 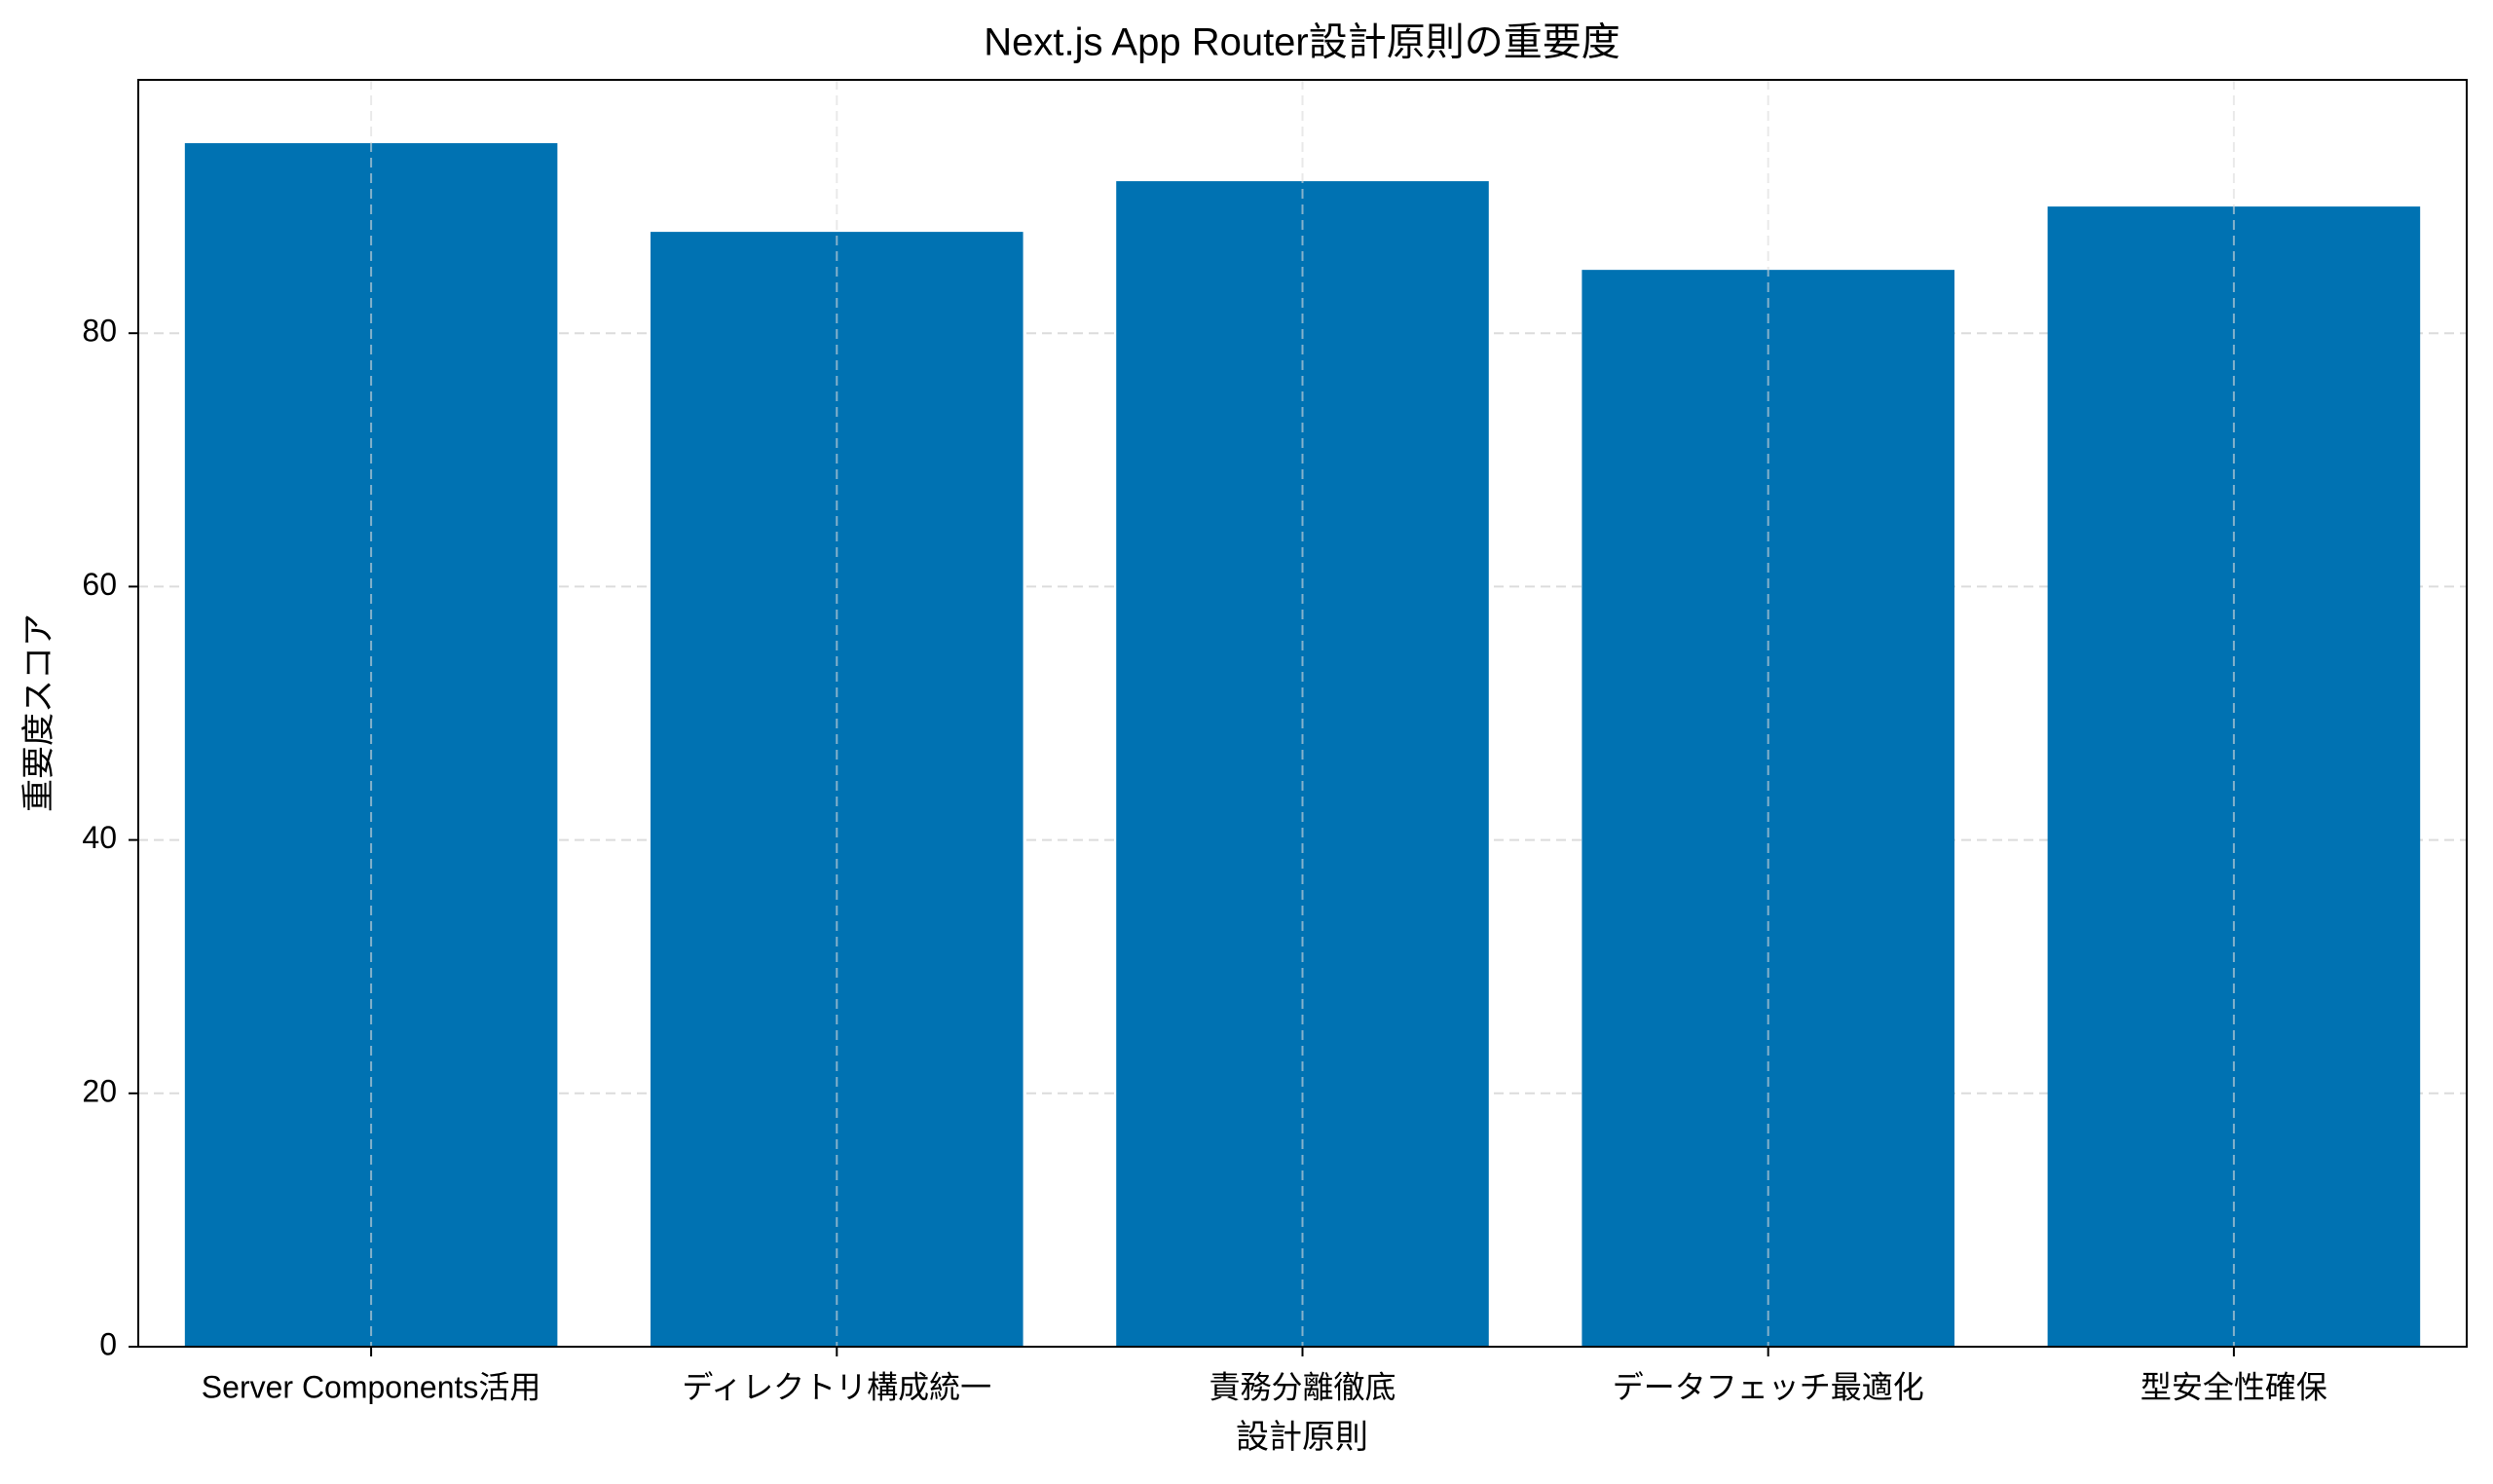 What do you see at coordinates (100, 1090) in the screenshot?
I see `y-tick-label: 20` at bounding box center [100, 1090].